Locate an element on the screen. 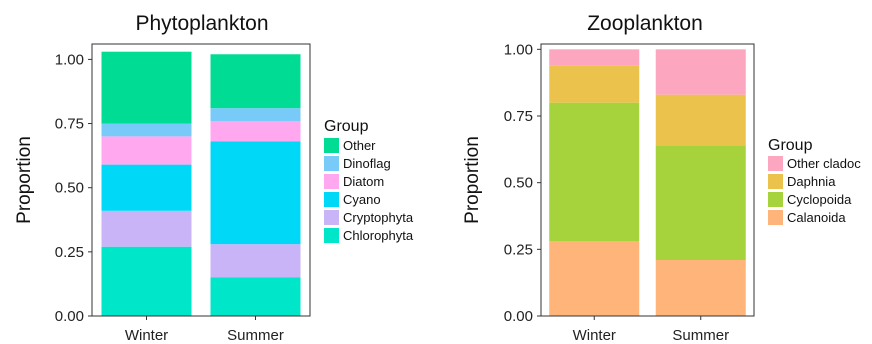 Image resolution: width=872 pixels, height=344 pixels. bar-segment-chlorophyta-winter is located at coordinates (146, 281).